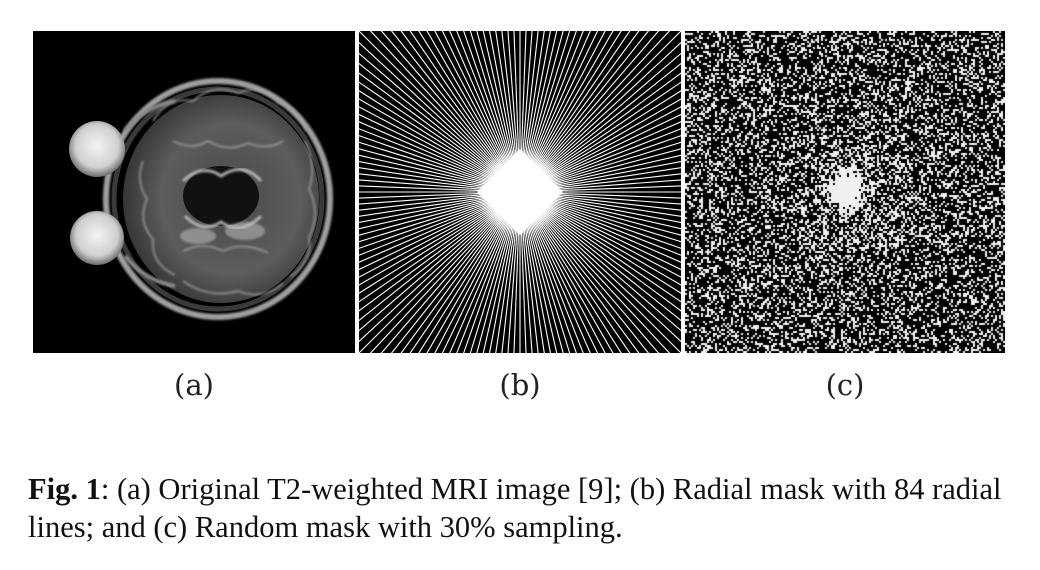 Image resolution: width=1040 pixels, height=570 pixels. Describe the element at coordinates (845, 385) in the screenshot. I see `panel-c-label: (c)` at that location.